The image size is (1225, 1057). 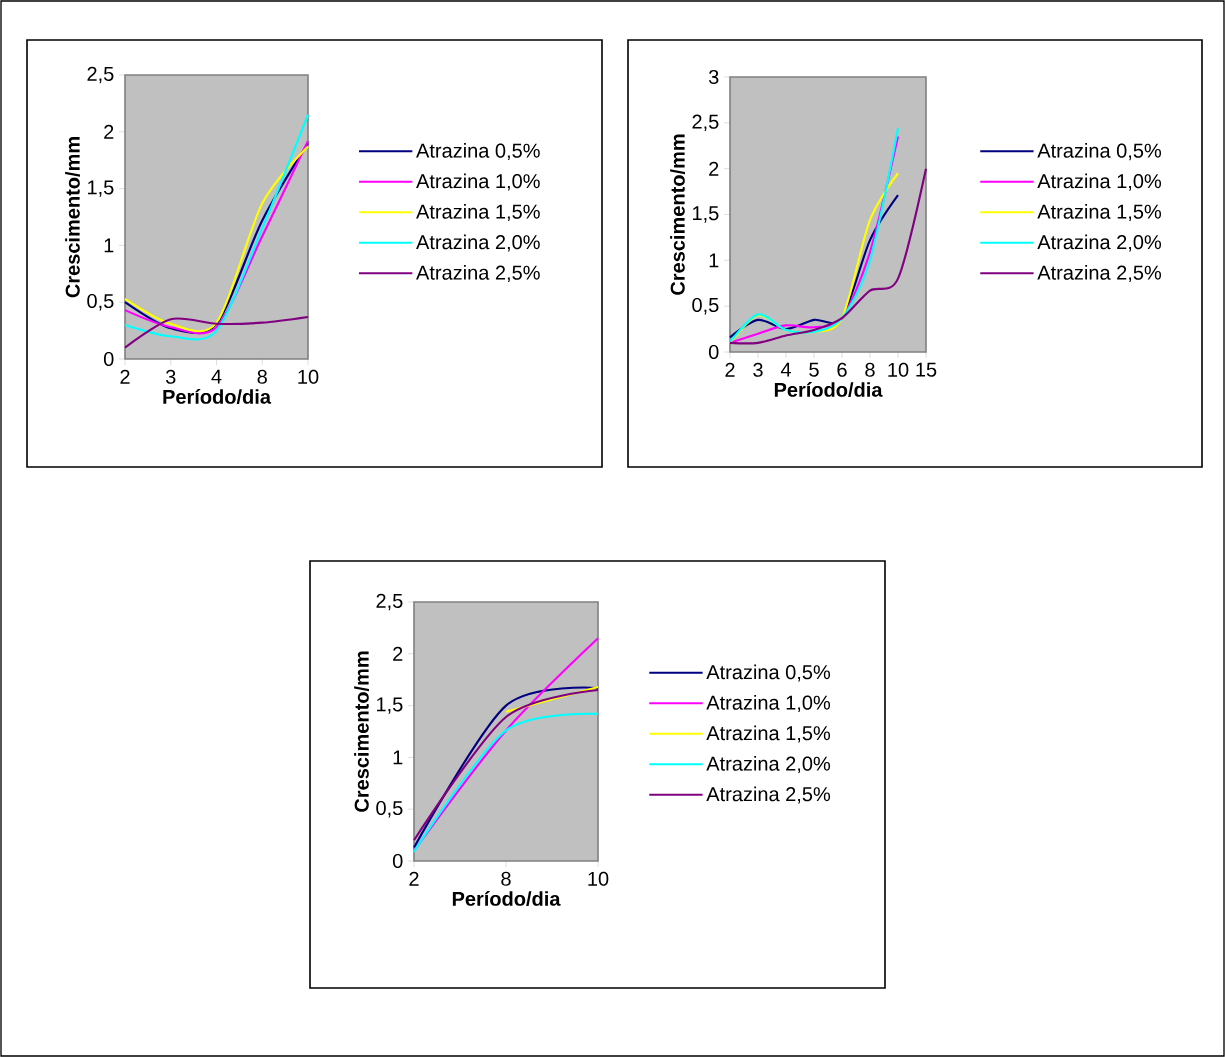 I want to click on x-tick-label: 15, so click(x=926, y=369).